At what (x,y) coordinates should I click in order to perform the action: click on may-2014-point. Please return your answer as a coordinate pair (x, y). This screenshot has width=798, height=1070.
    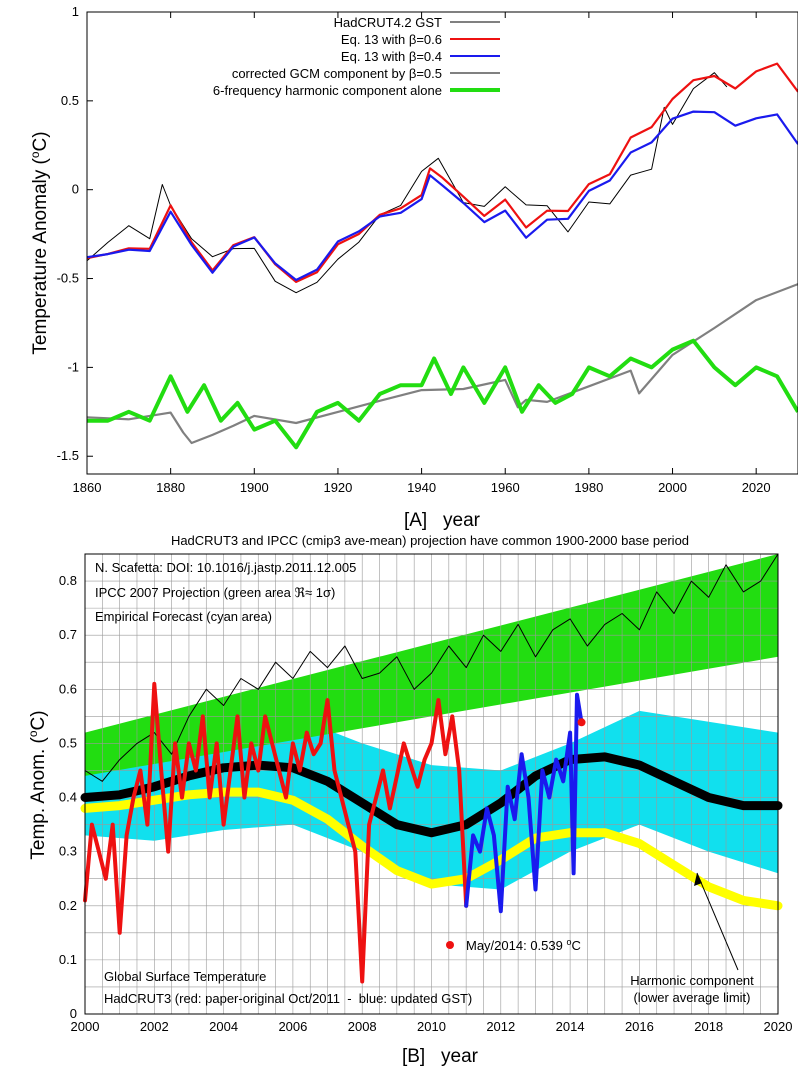
    Looking at the image, I should click on (581, 722).